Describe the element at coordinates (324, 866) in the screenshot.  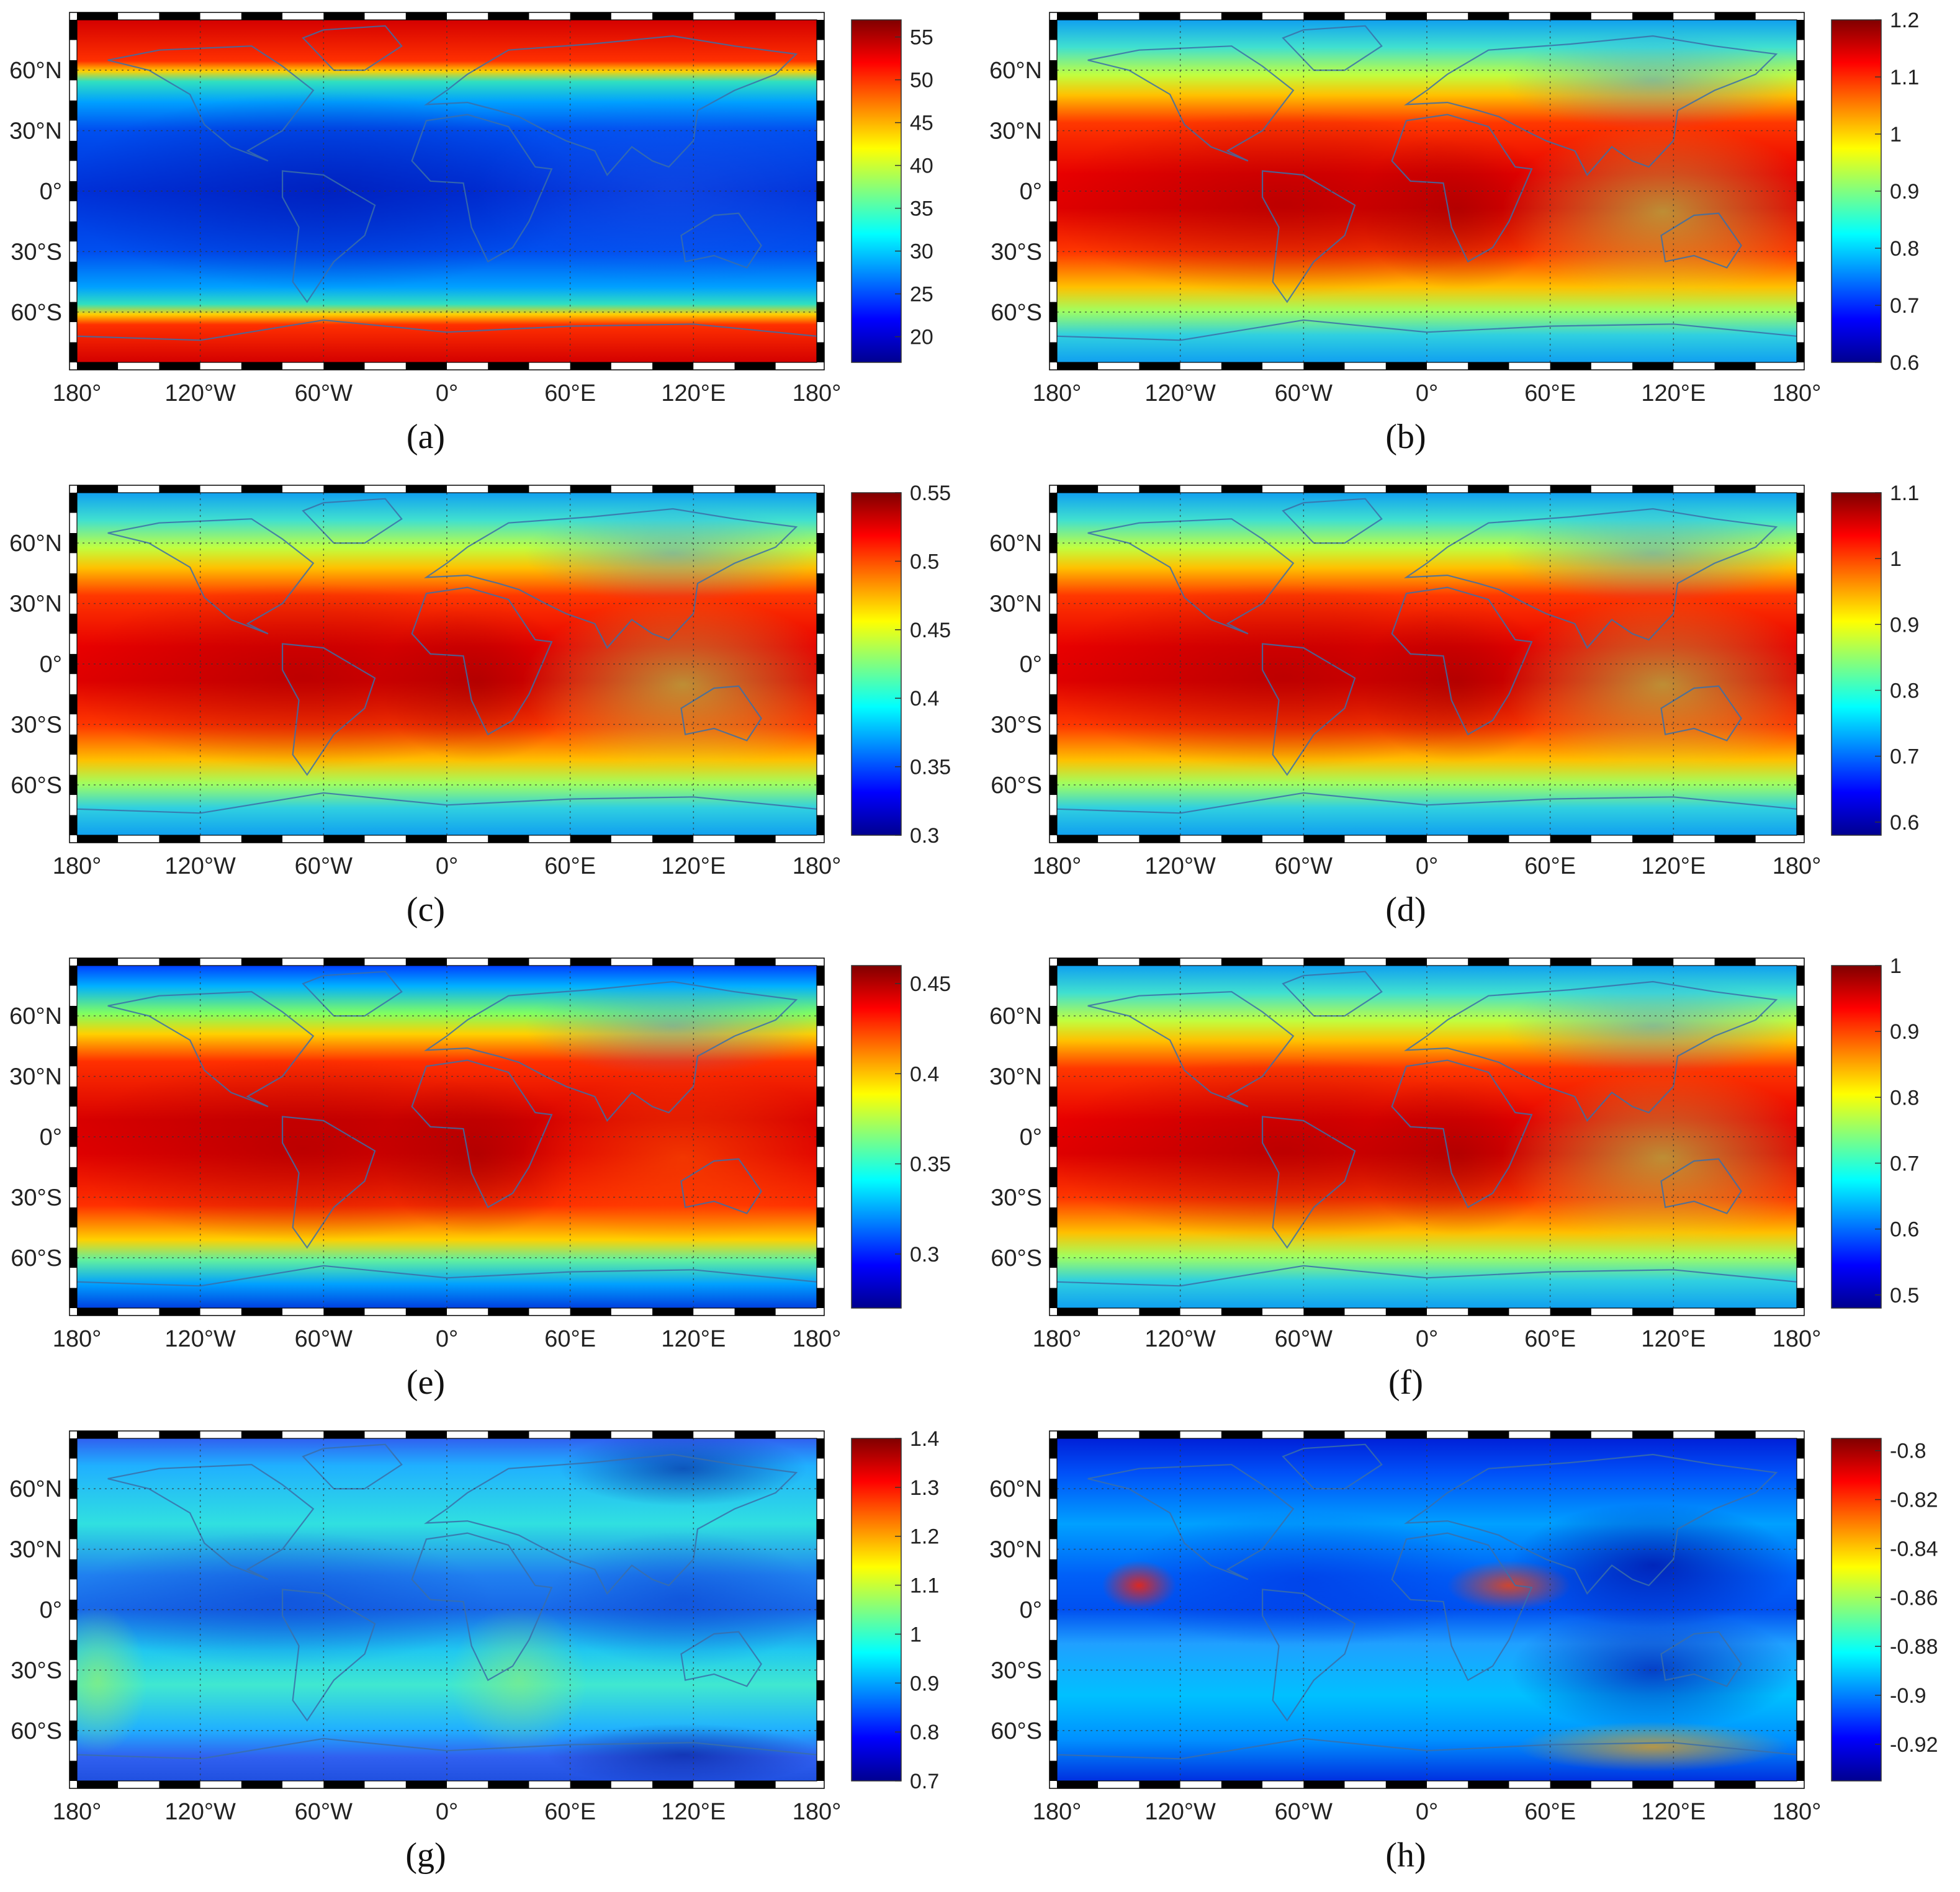
I see `lon-tick-label: 60°W` at that location.